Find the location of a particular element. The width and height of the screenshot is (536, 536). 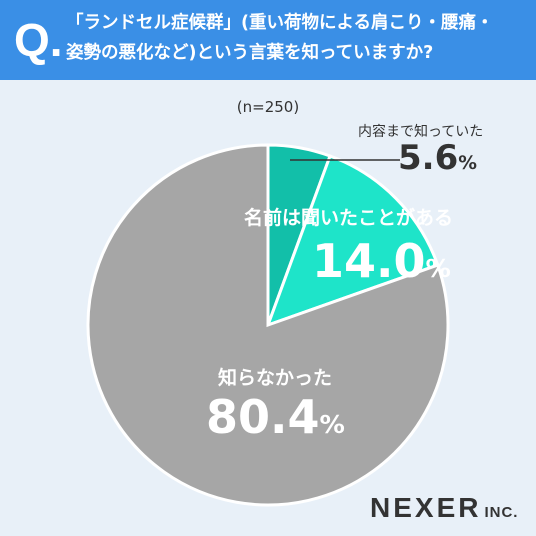

slice-value-heard-name: 14.0% is located at coordinates (381, 261).